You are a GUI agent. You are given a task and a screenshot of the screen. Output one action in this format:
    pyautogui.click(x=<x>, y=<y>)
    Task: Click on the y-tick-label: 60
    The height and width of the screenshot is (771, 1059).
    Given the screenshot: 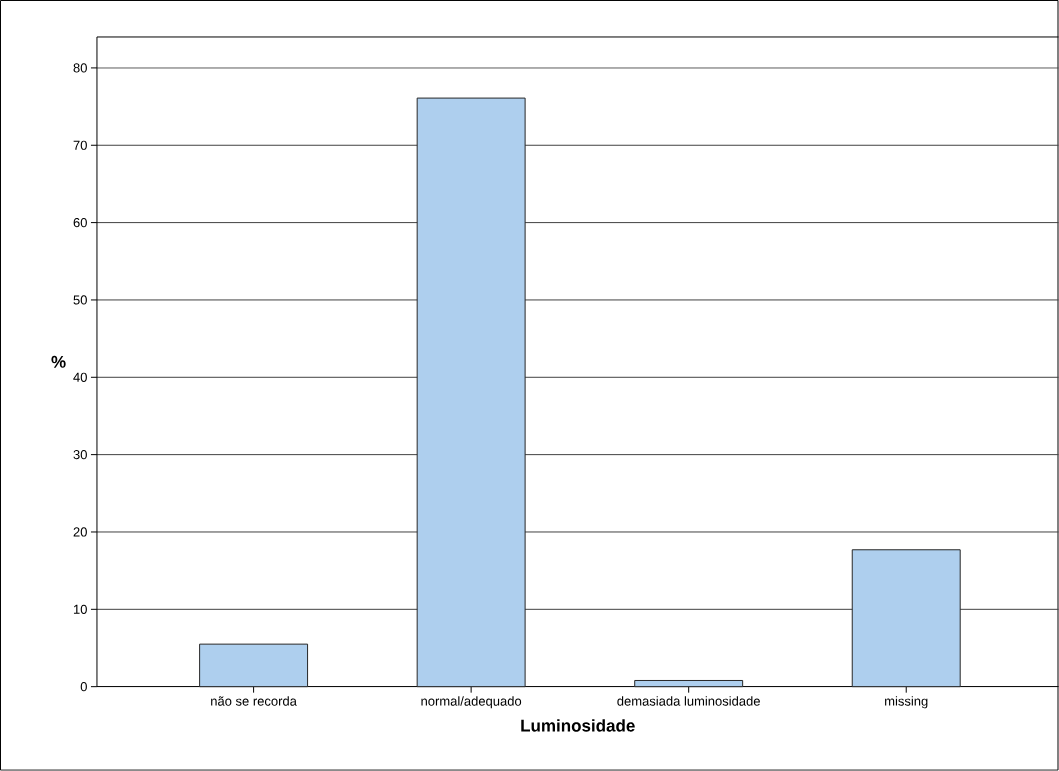 What is the action you would take?
    pyautogui.click(x=80, y=223)
    